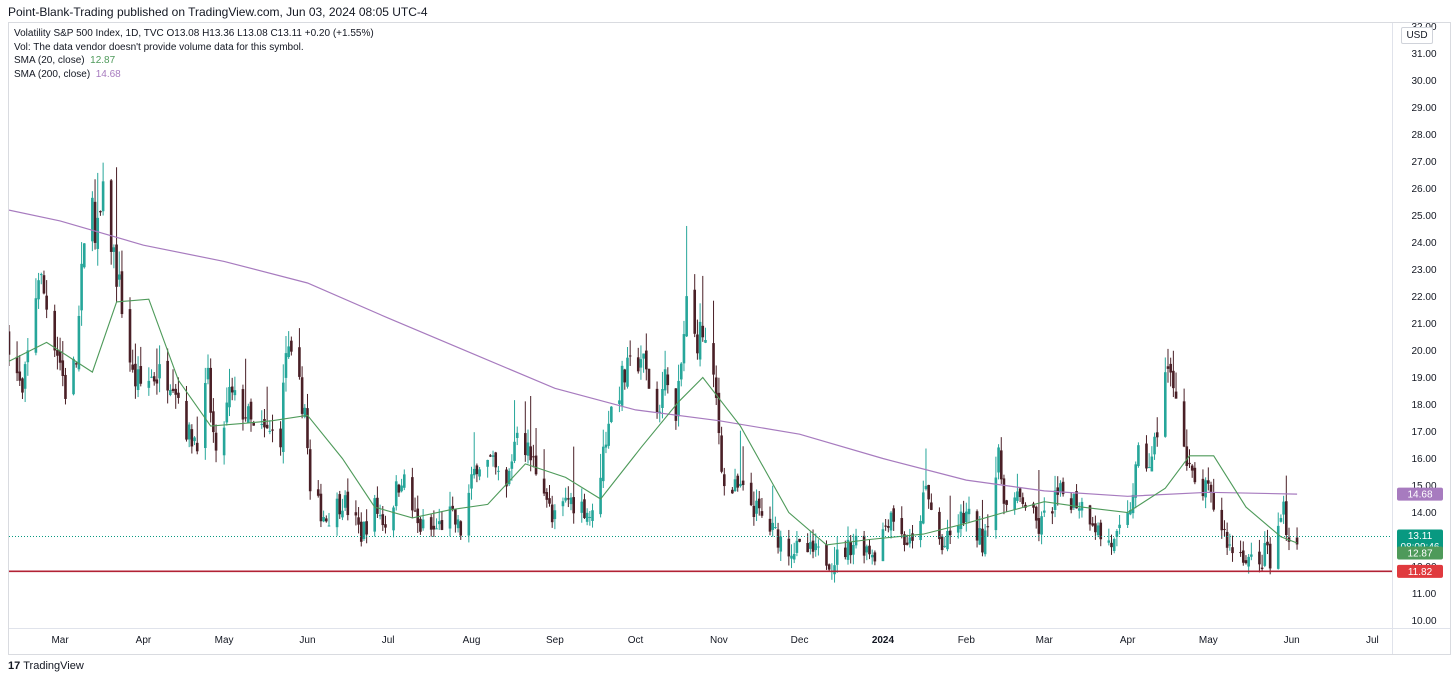 Image resolution: width=1456 pixels, height=680 pixels. Describe the element at coordinates (1423, 135) in the screenshot. I see `y-tick-label: 28.00` at that location.